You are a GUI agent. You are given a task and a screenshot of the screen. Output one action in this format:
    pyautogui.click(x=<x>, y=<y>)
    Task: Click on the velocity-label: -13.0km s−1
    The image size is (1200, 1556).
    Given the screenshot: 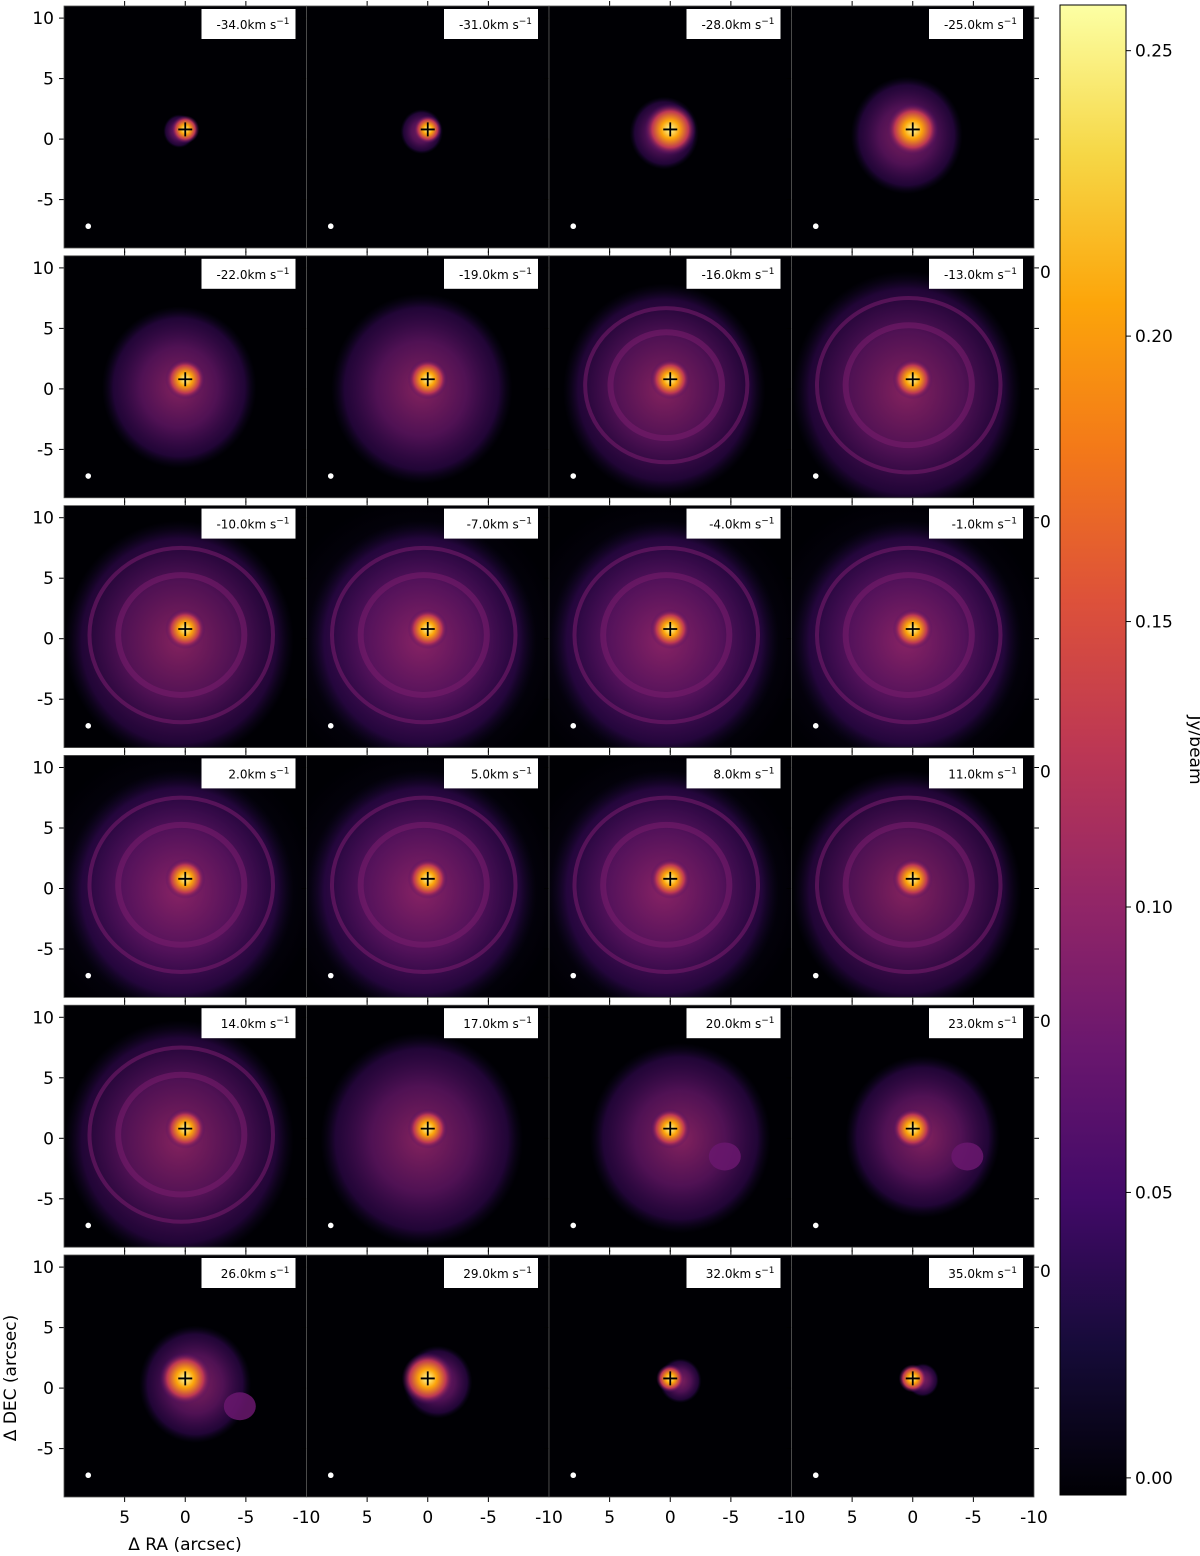 What is the action you would take?
    pyautogui.click(x=980, y=274)
    